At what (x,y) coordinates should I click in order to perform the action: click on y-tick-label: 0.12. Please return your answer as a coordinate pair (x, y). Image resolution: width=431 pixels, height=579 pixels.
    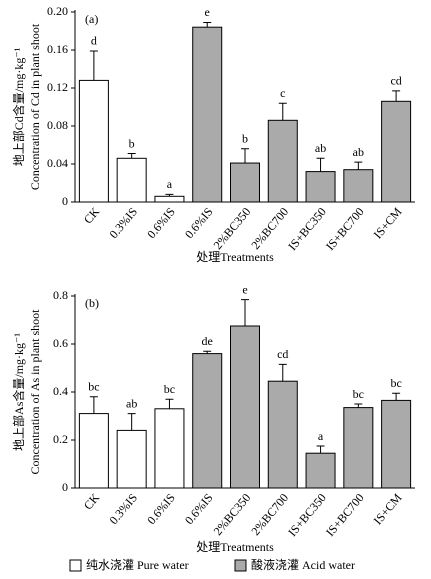
    Looking at the image, I should click on (57, 87).